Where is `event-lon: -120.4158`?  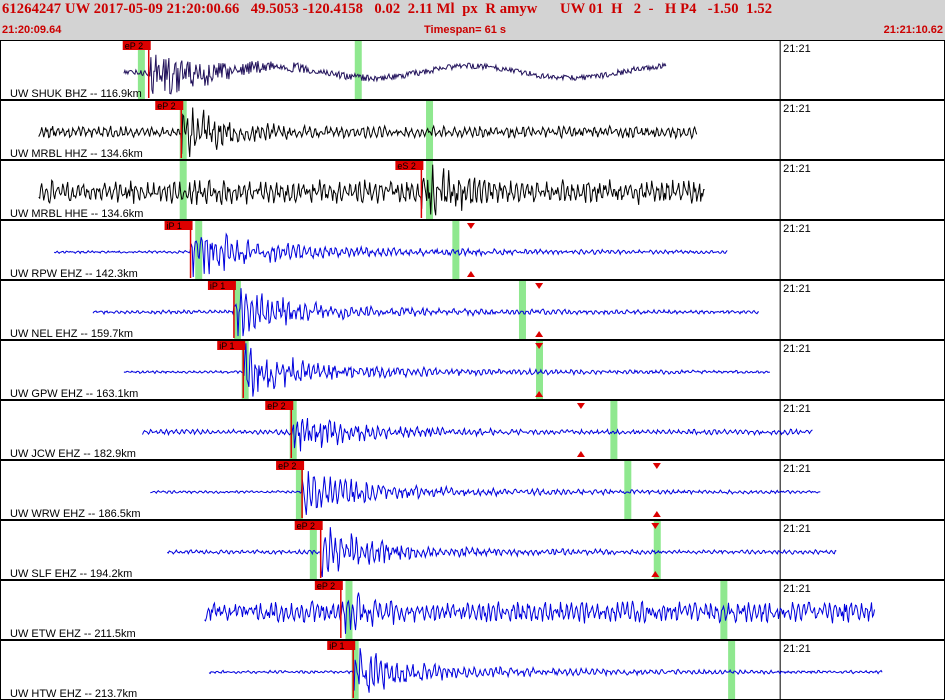 event-lon: -120.4158 is located at coordinates (333, 9).